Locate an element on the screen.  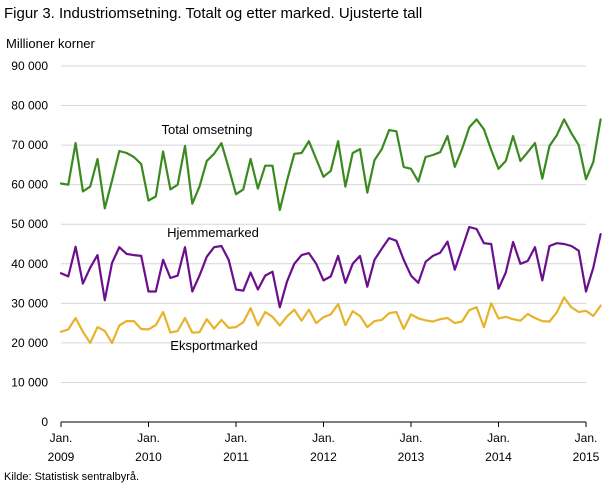
x-tick-label-year: 2011 is located at coordinates (236, 457).